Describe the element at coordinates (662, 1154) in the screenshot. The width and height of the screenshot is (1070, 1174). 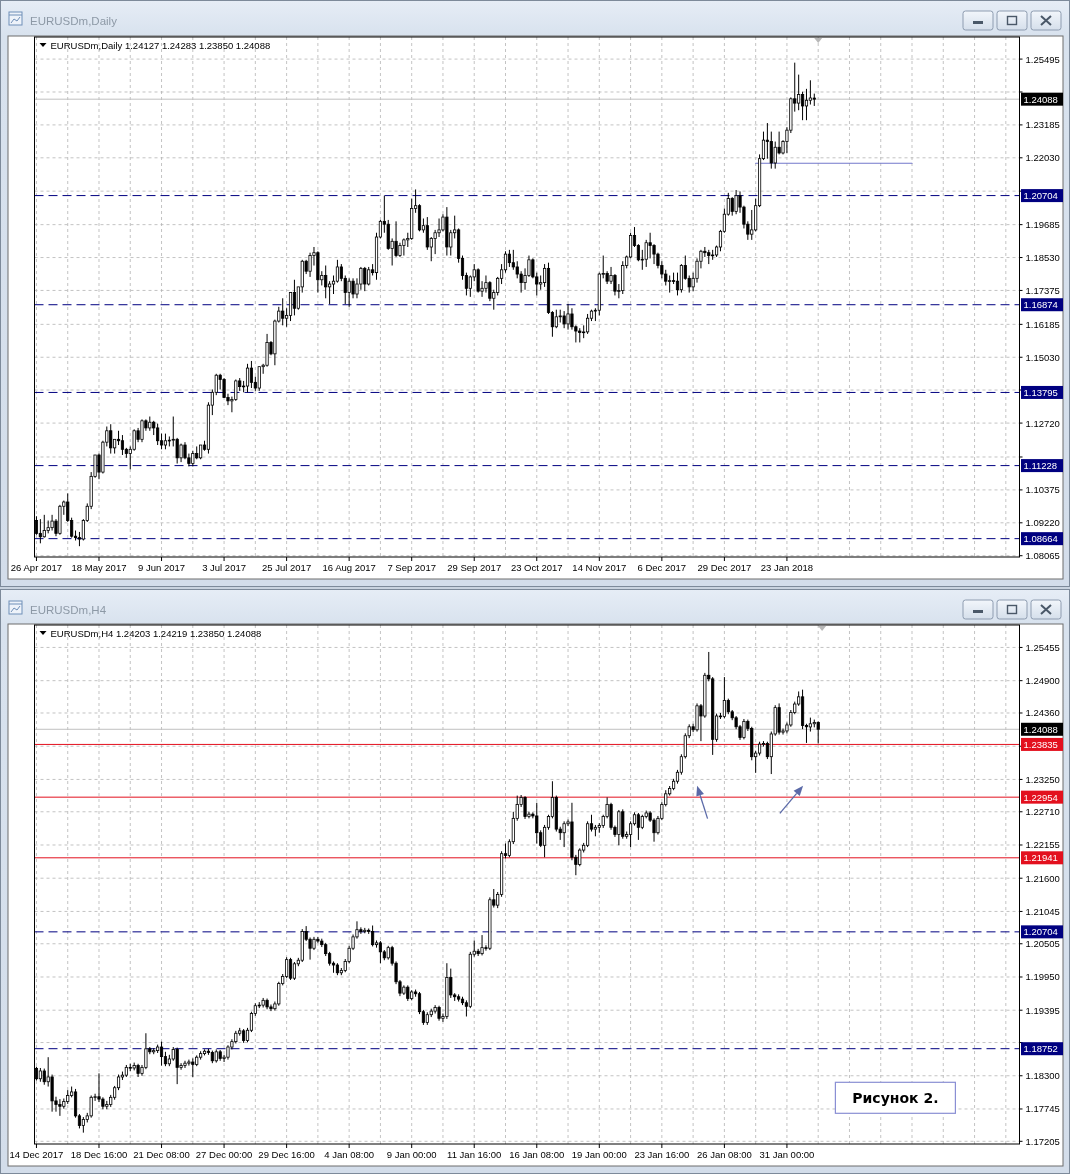
I see `x-tick-label: 23 Jan 16:00` at that location.